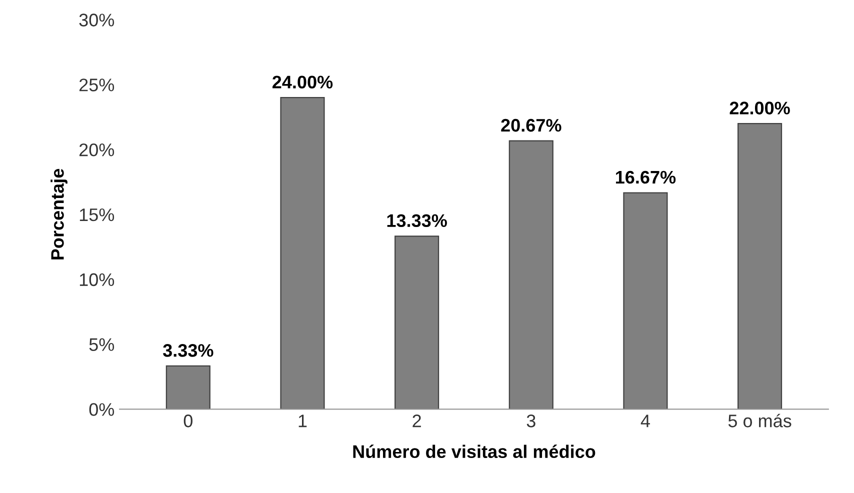 This screenshot has width=854, height=493. What do you see at coordinates (760, 108) in the screenshot?
I see `data-label: 22.00%` at bounding box center [760, 108].